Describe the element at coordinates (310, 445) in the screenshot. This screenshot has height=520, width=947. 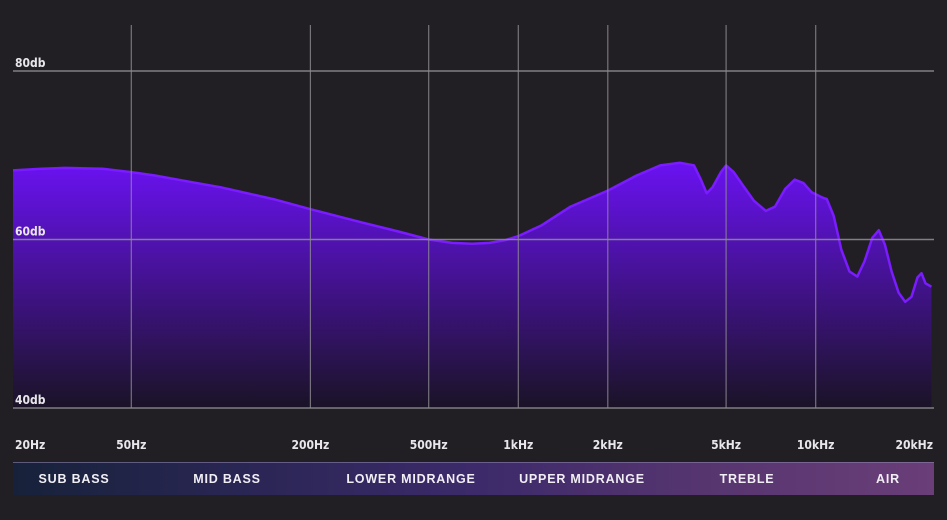
I see `x-tick-label: 200Hz` at that location.